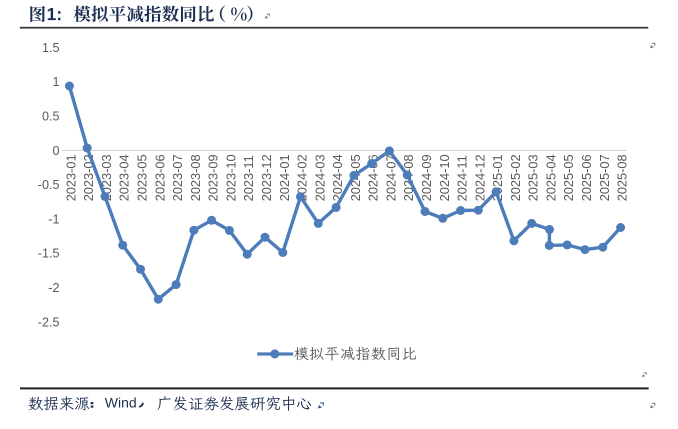  What do you see at coordinates (177, 177) in the screenshot?
I see `svg-text: 2023-07` at bounding box center [177, 177].